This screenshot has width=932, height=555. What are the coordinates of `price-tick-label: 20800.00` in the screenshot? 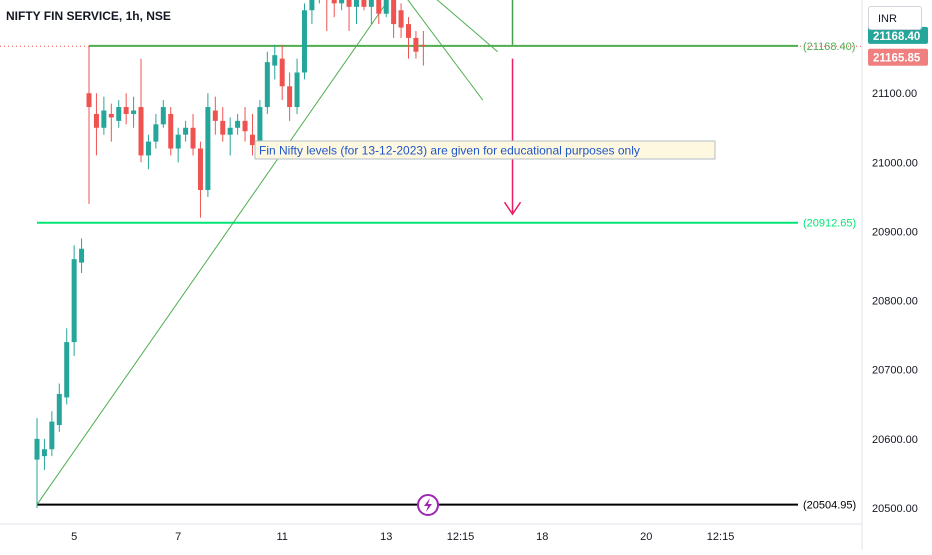 It's located at (895, 302).